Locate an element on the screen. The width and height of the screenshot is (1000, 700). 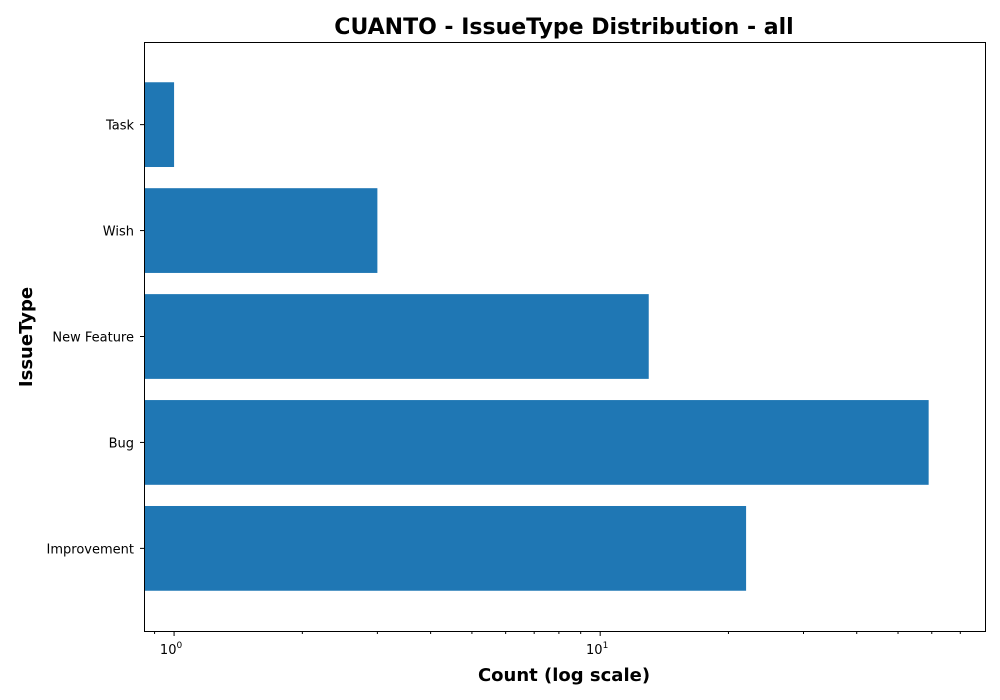
x-axis-ticks: 100 10¹ is located at coordinates (557, 644).